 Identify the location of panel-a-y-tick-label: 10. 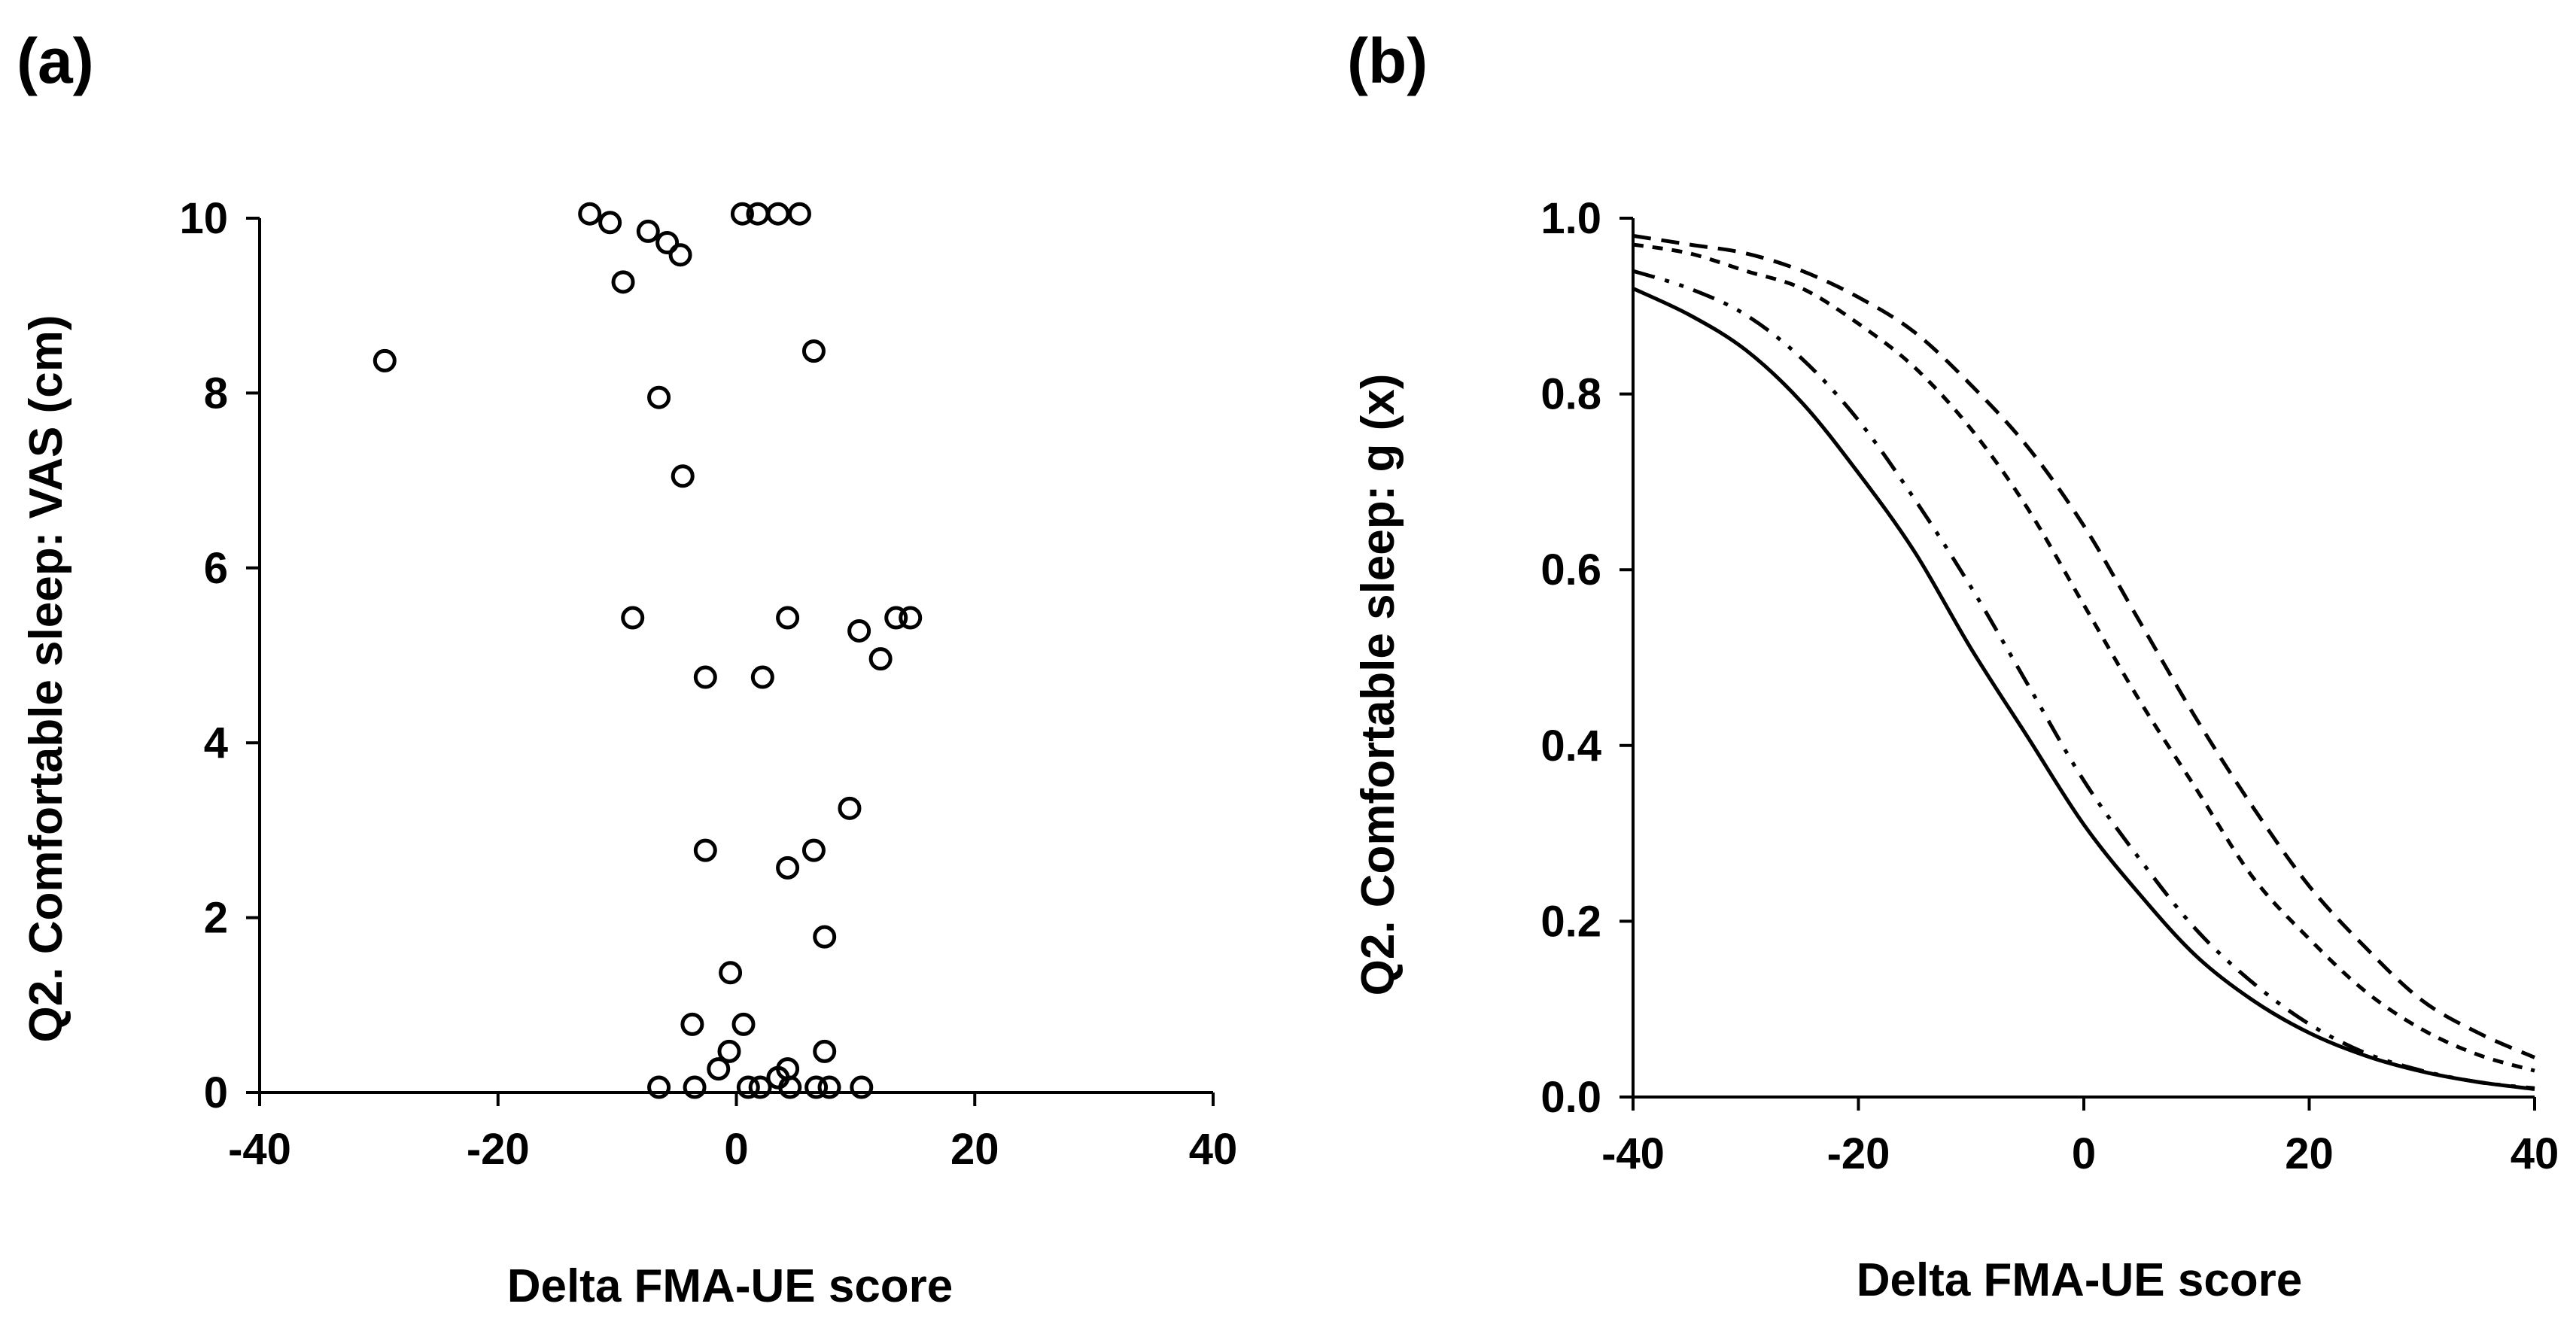
(203, 218).